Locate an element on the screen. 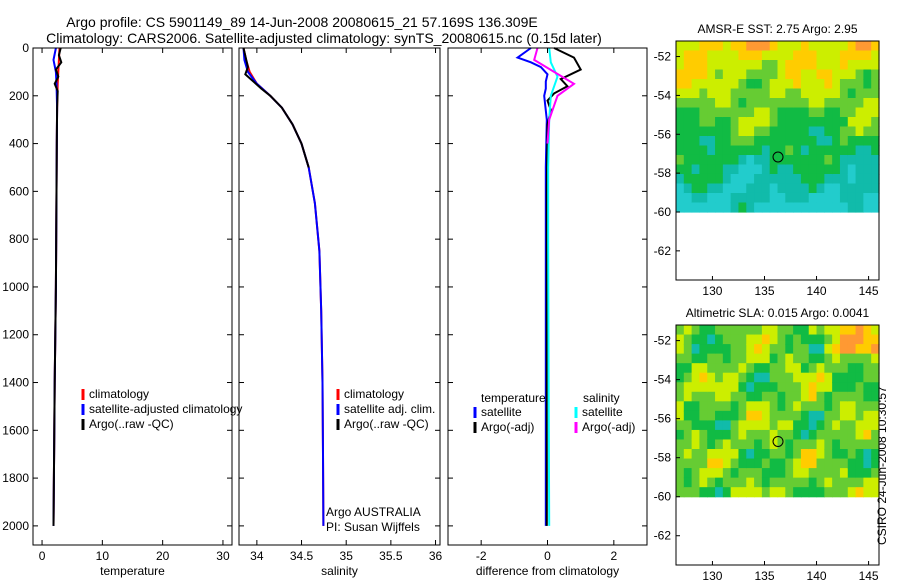 Image resolution: width=900 pixels, height=580 pixels. sla_map-xtick-label: 135 is located at coordinates (764, 574).